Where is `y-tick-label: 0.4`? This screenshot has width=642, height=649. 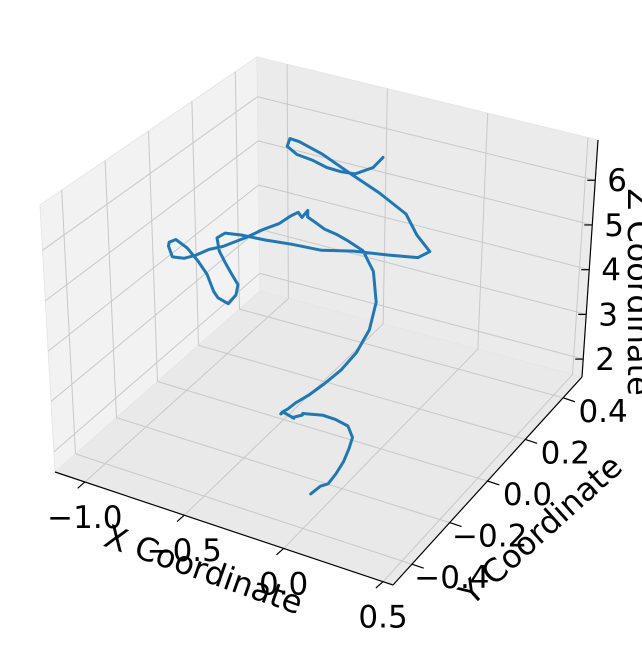 y-tick-label: 0.4 is located at coordinates (602, 412).